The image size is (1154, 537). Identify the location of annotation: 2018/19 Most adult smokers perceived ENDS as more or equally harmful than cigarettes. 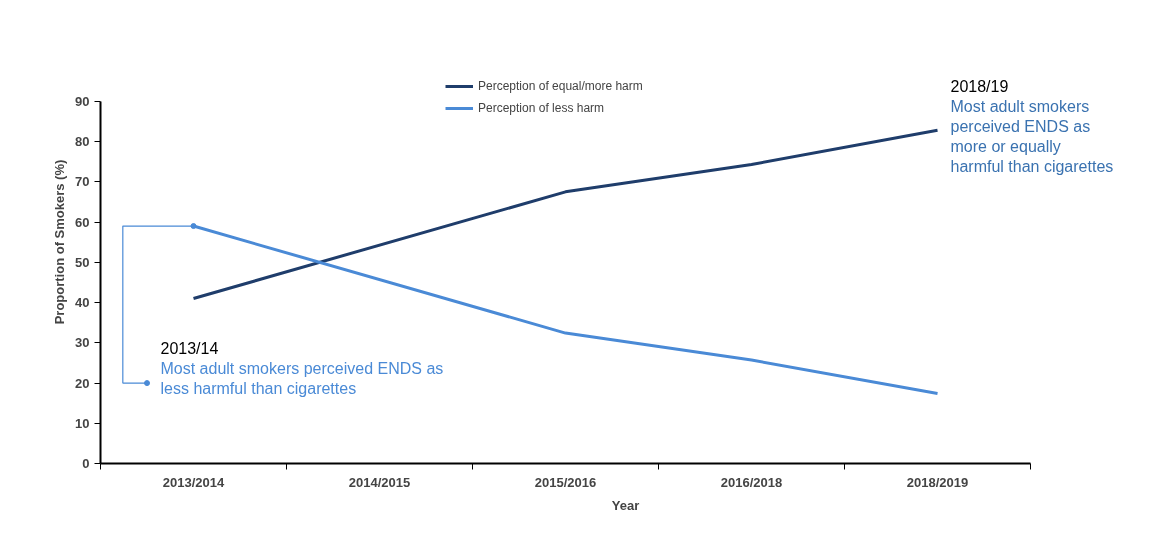
(1032, 127).